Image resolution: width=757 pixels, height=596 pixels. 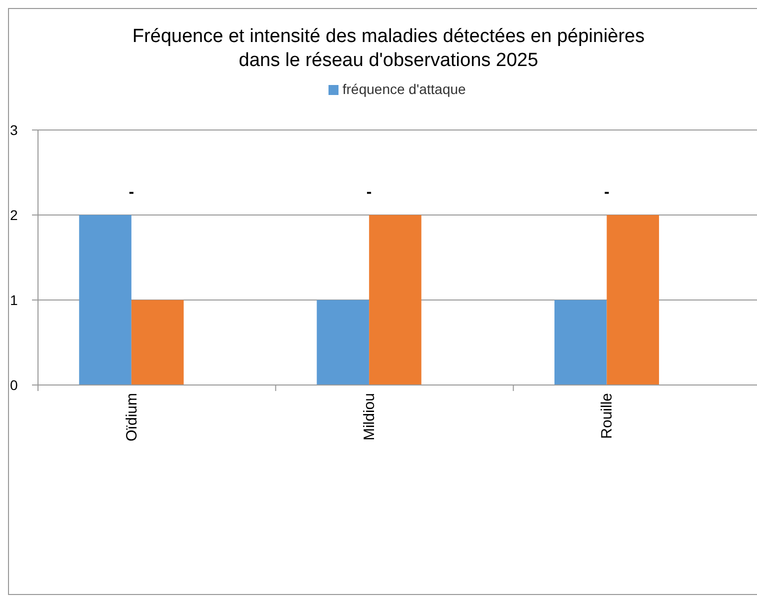 I want to click on y-tick-label: 1, so click(x=14, y=300).